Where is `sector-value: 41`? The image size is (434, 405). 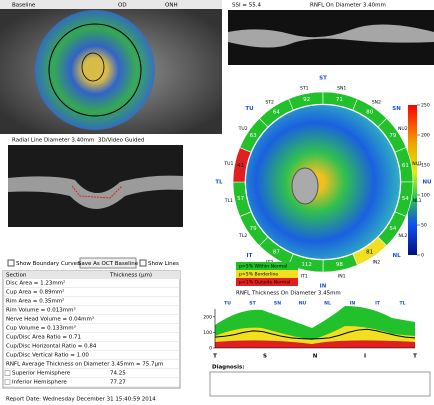
sector-value: 41 is located at coordinates (240, 166).